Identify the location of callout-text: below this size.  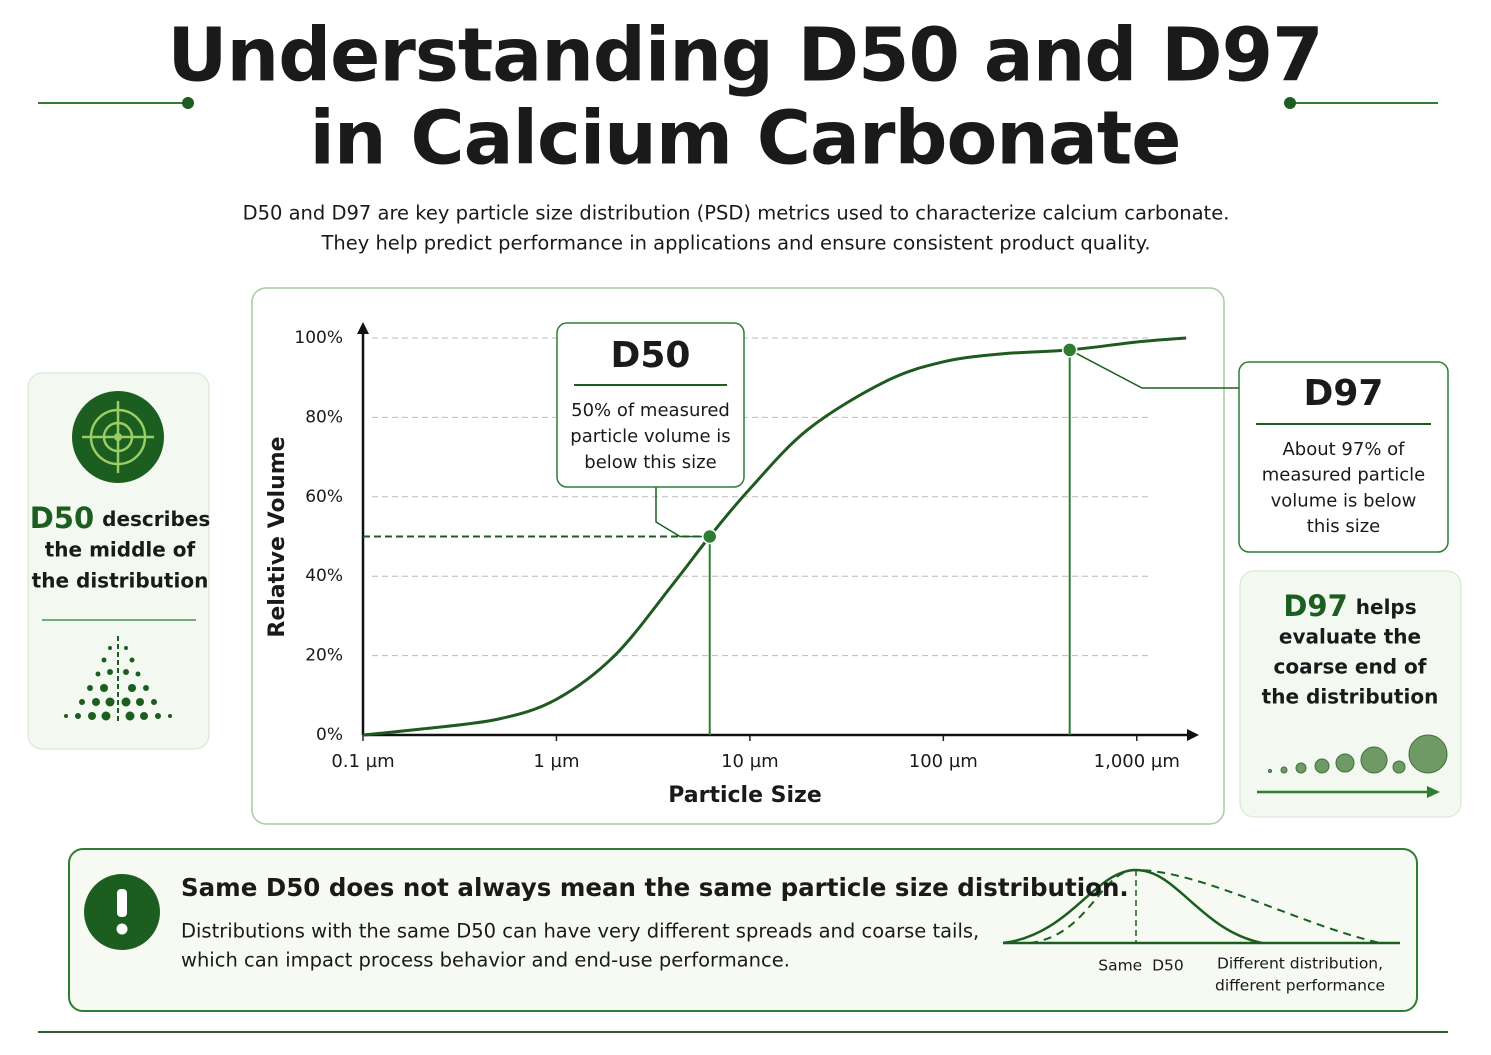
(650, 462).